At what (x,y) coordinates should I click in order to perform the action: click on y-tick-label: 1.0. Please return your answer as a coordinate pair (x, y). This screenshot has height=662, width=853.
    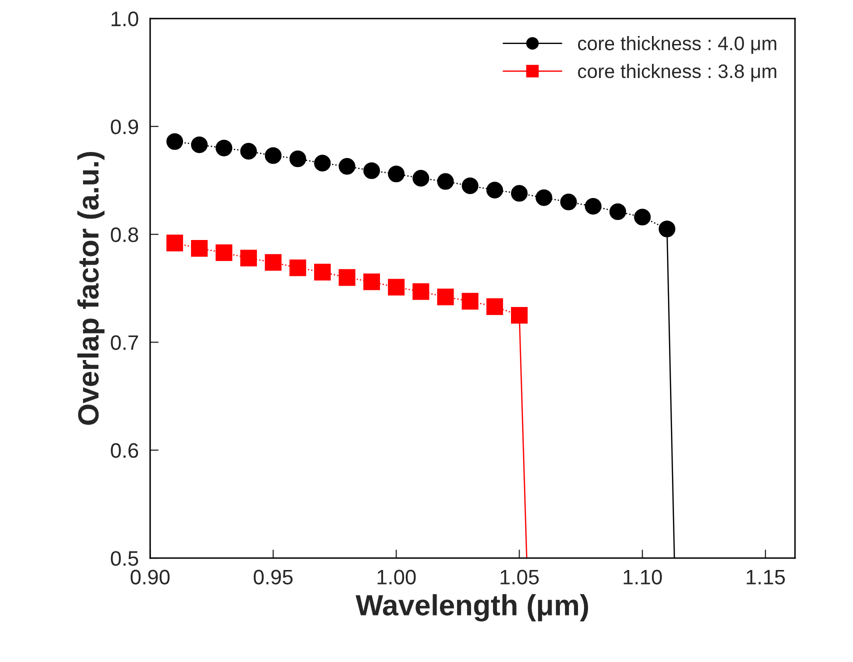
    Looking at the image, I should click on (125, 19).